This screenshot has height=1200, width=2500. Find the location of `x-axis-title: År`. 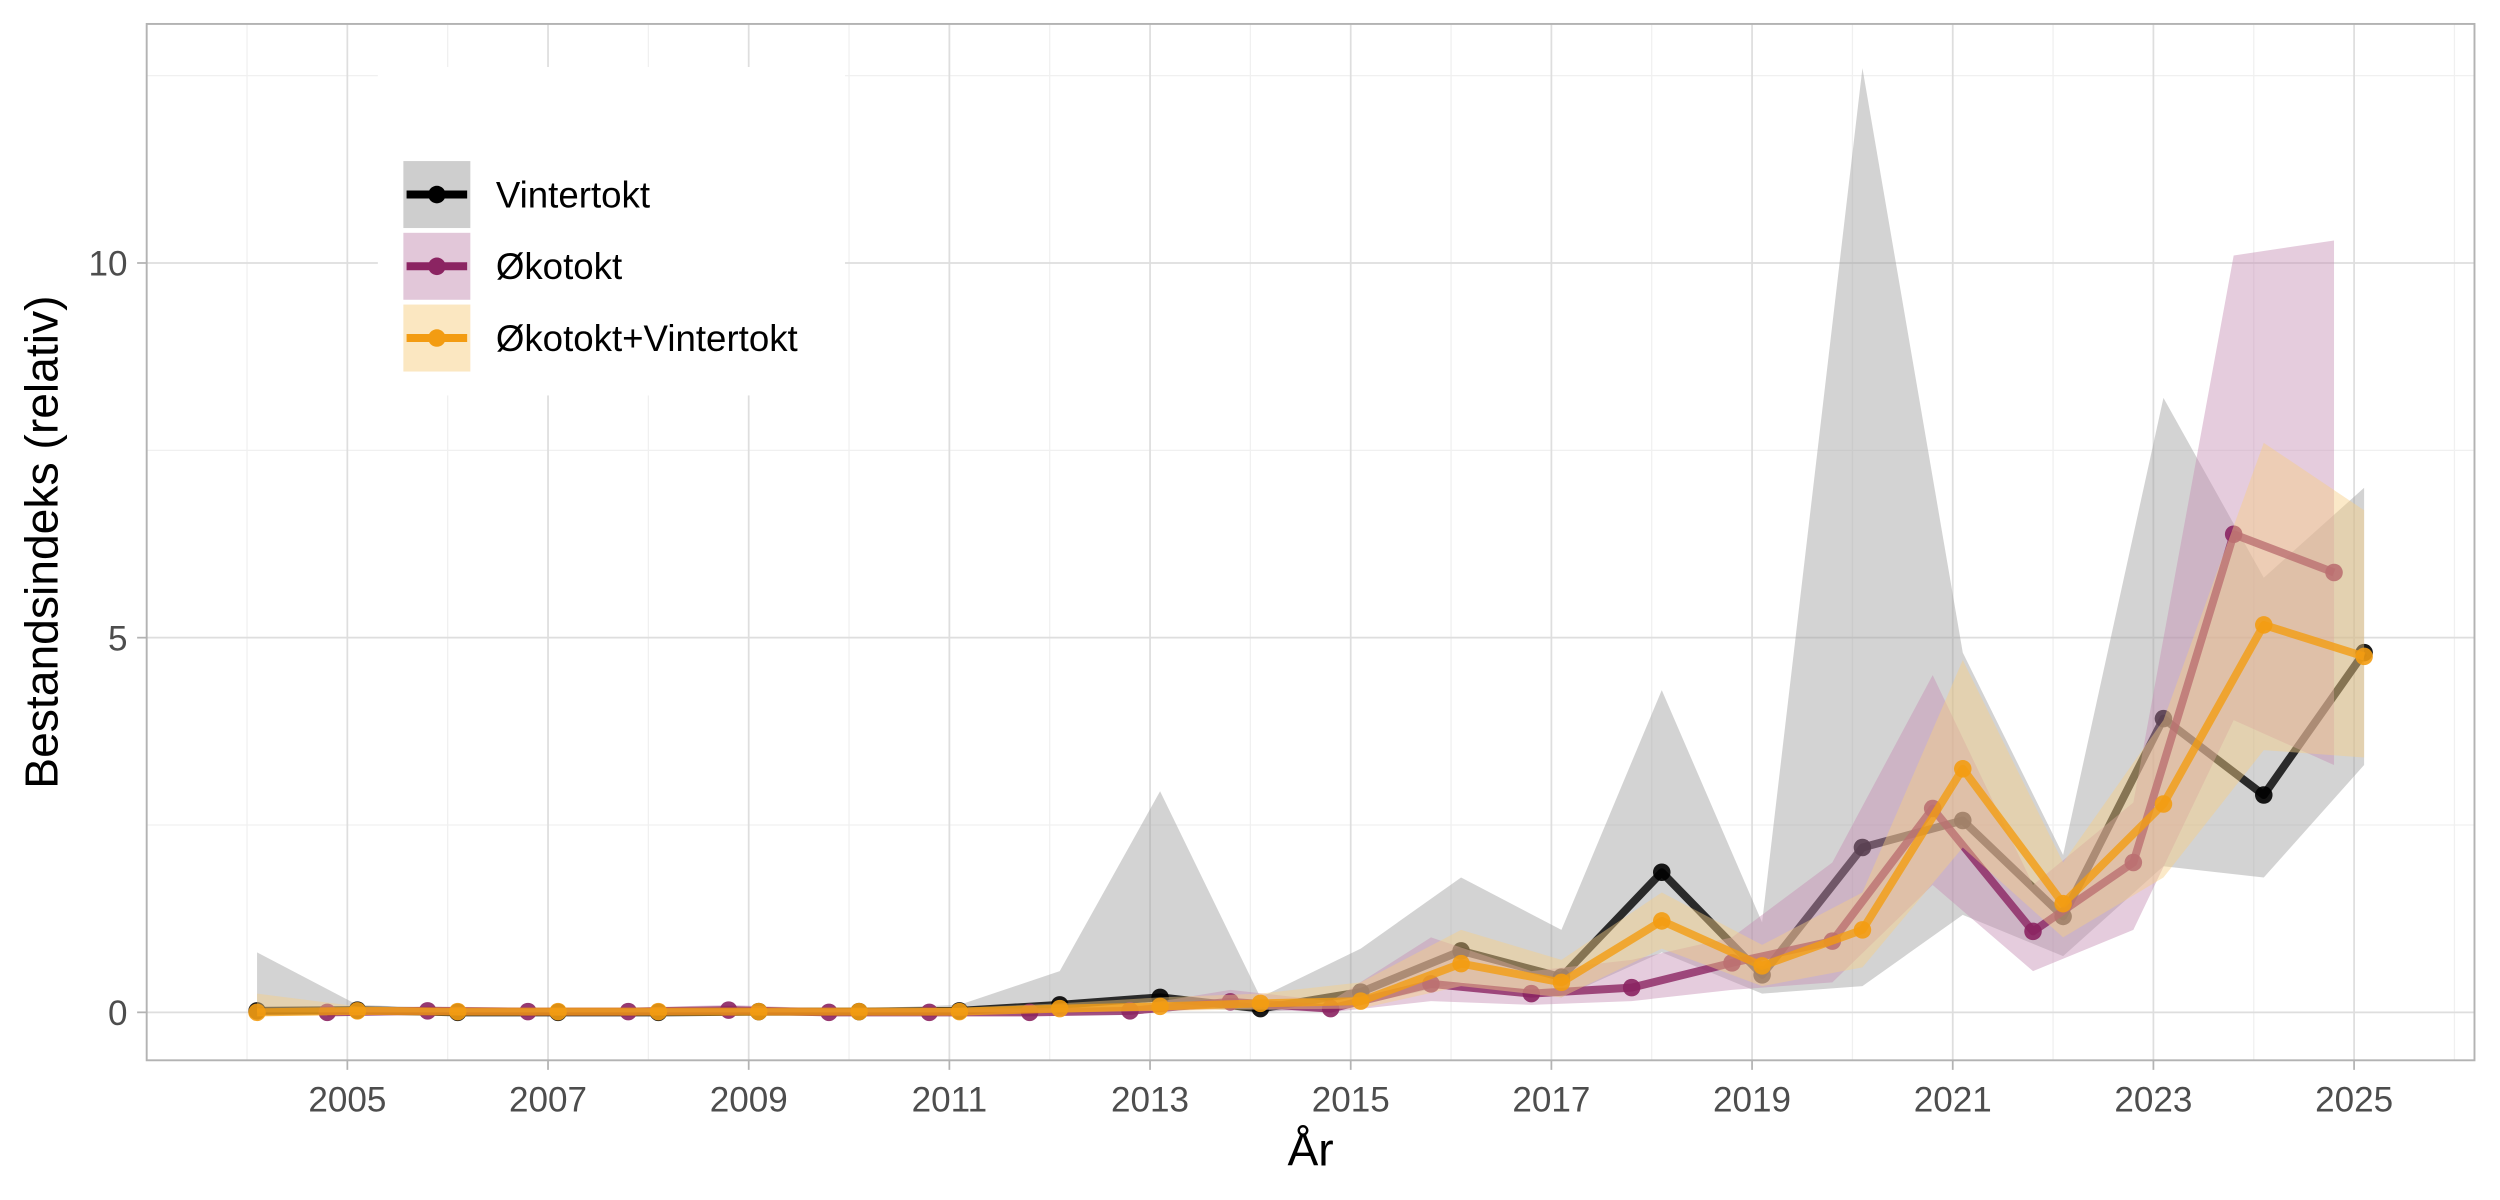

x-axis-title: År is located at coordinates (1310, 1150).